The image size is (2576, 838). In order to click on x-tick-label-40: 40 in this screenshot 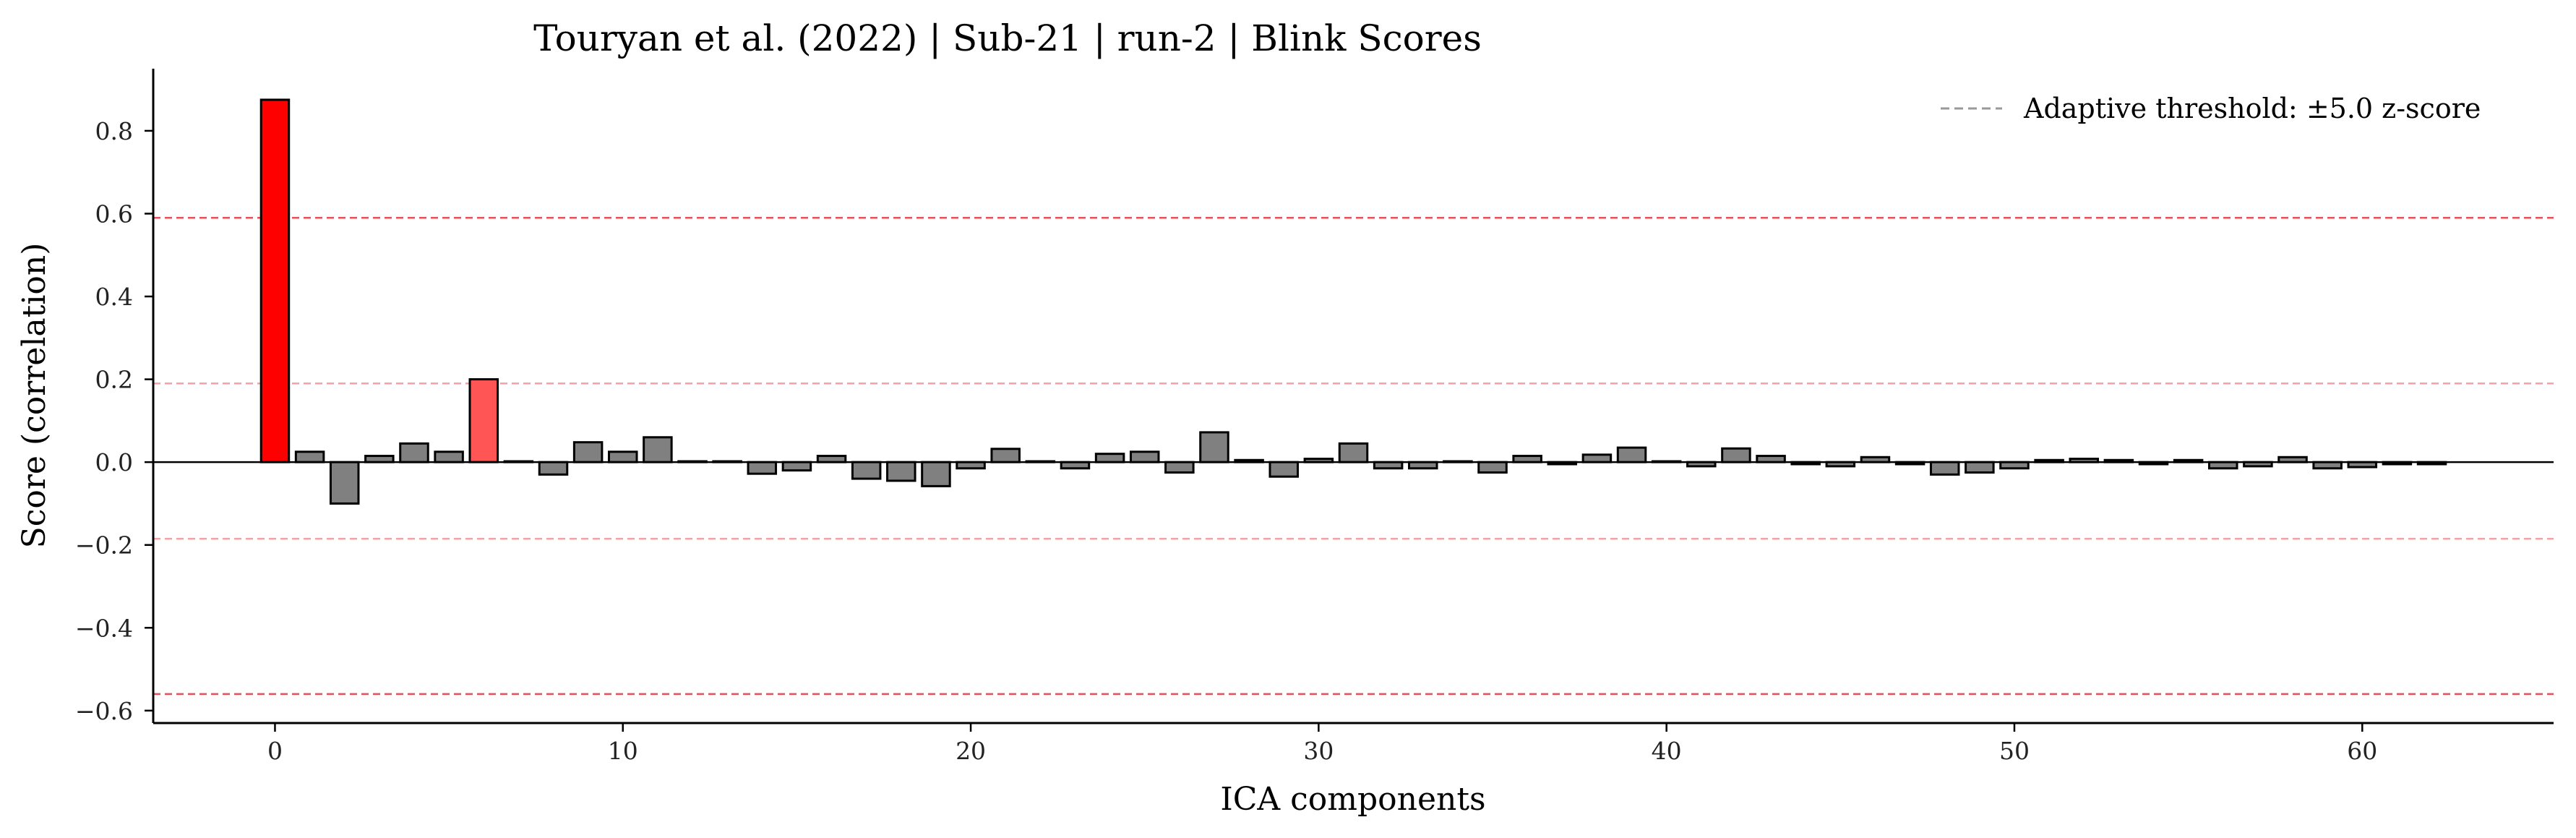, I will do `click(1667, 751)`.